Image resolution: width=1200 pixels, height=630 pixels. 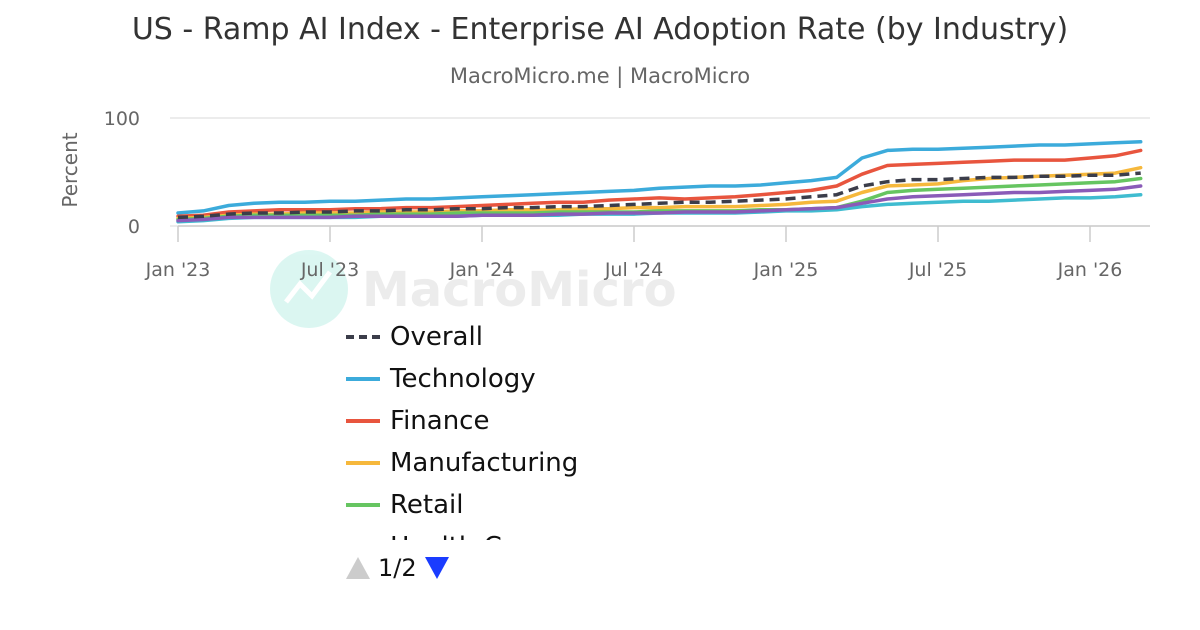 What do you see at coordinates (482, 270) in the screenshot?
I see `x-tick-label: Jan '24` at bounding box center [482, 270].